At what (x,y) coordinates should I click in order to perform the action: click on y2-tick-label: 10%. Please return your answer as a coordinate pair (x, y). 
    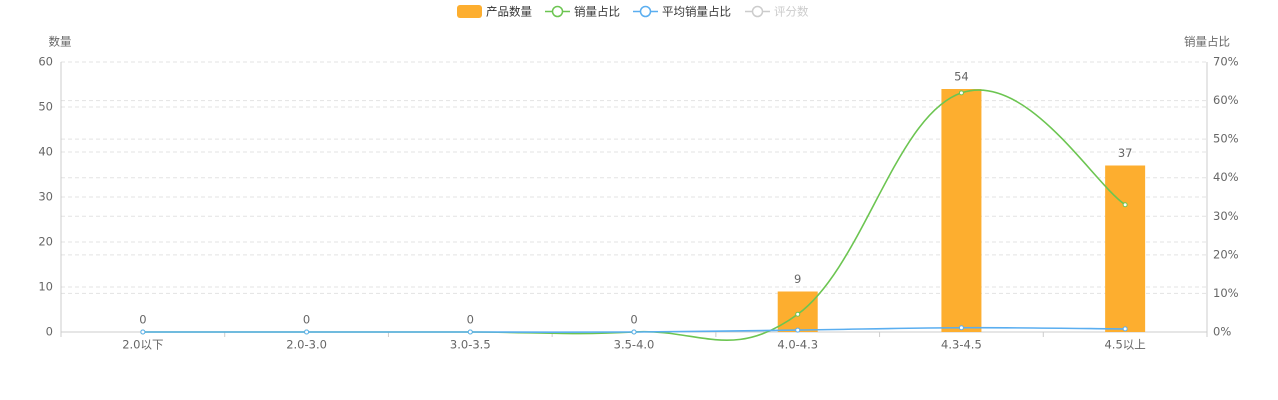
    Looking at the image, I should click on (1226, 293).